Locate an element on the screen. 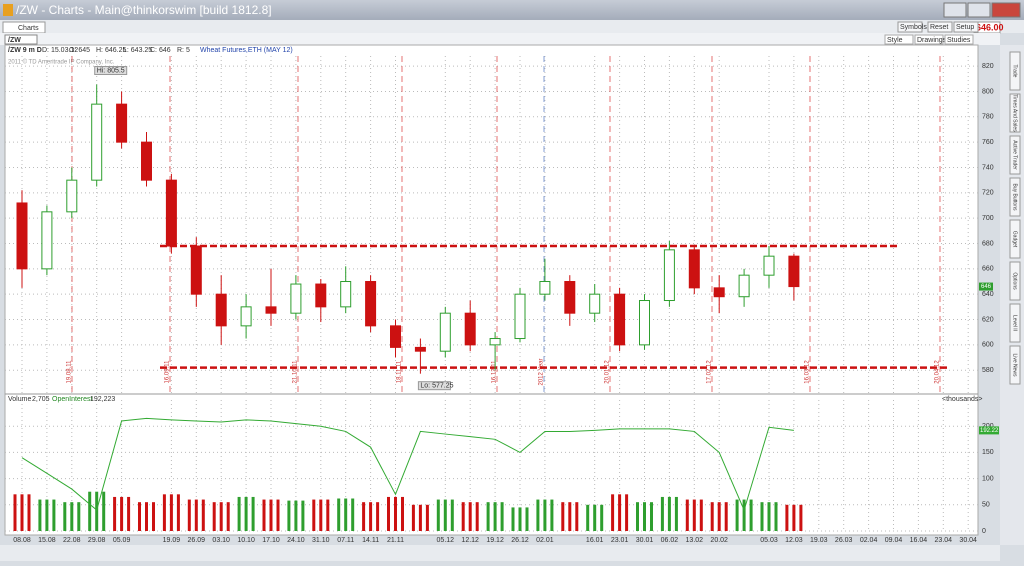 This screenshot has height=566, width=1024. y-tick-label: 700 is located at coordinates (988, 218).